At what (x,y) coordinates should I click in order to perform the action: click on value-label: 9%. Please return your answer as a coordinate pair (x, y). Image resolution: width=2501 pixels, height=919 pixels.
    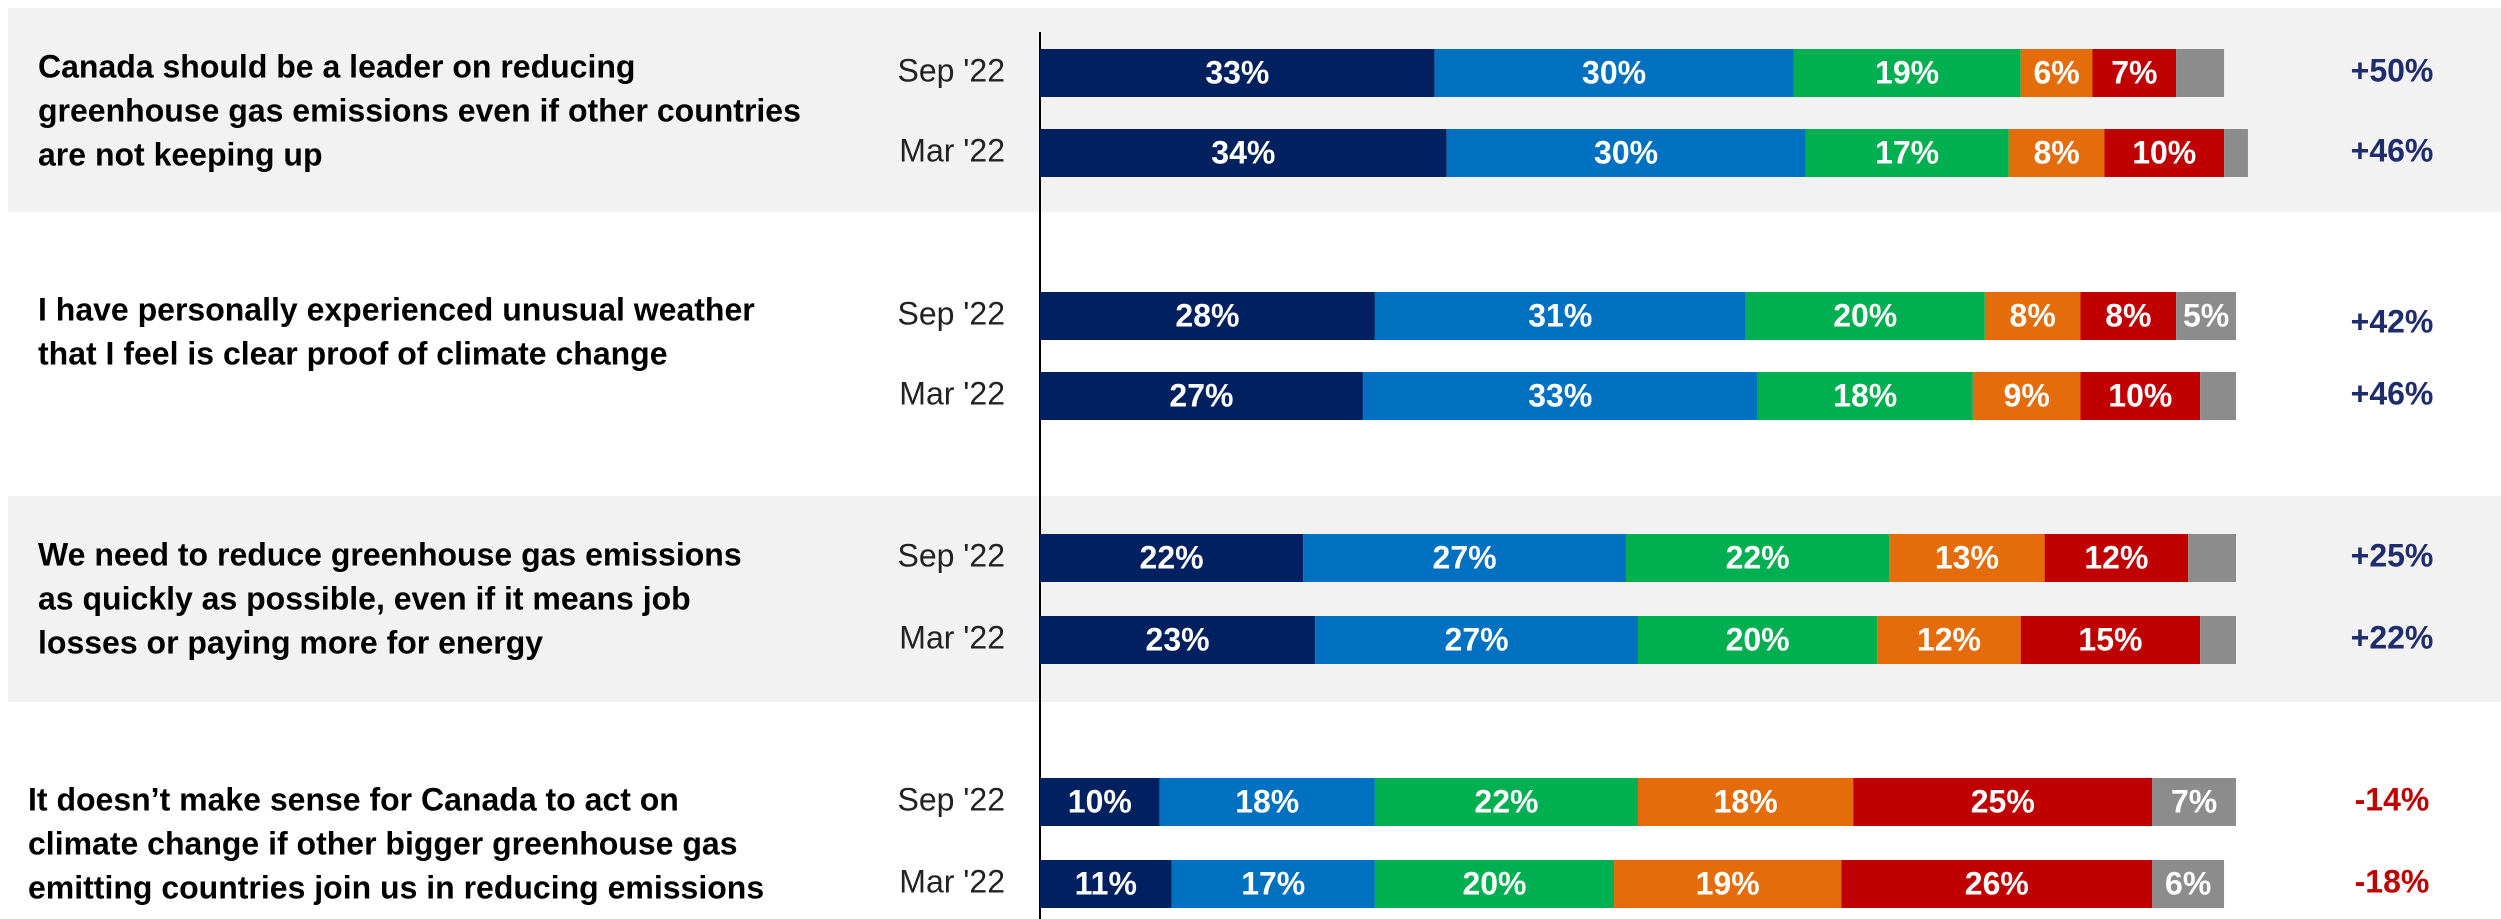
    Looking at the image, I should click on (2027, 395).